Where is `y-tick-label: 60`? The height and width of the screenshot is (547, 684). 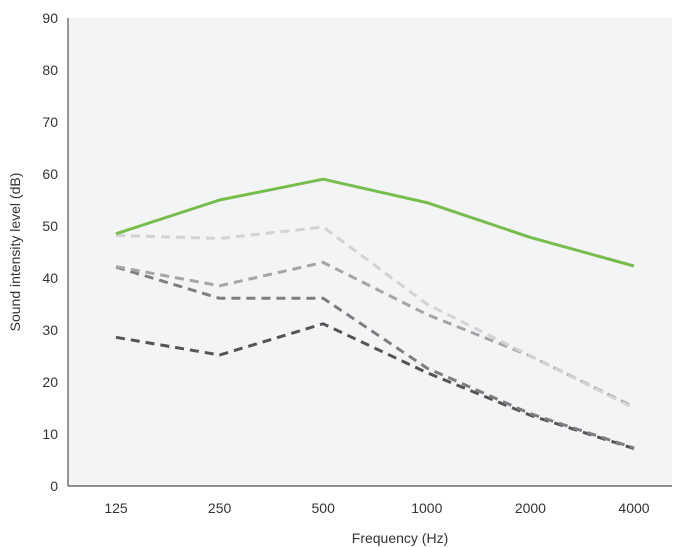 y-tick-label: 60 is located at coordinates (50, 174).